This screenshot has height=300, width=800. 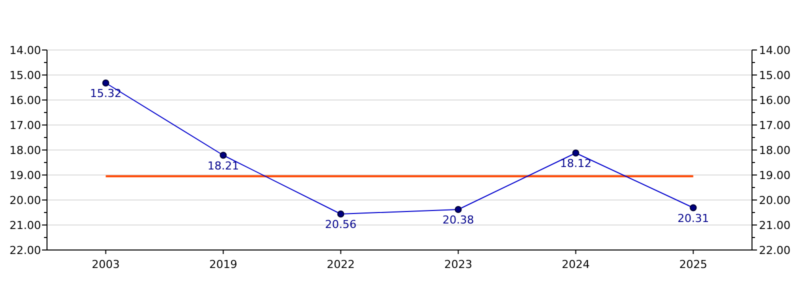 What do you see at coordinates (25, 225) in the screenshot?
I see `y-tick-label: 21.00` at bounding box center [25, 225].